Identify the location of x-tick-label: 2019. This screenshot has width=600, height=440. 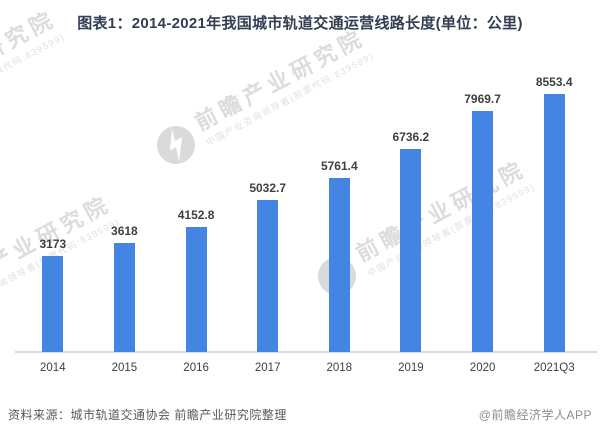
(411, 368).